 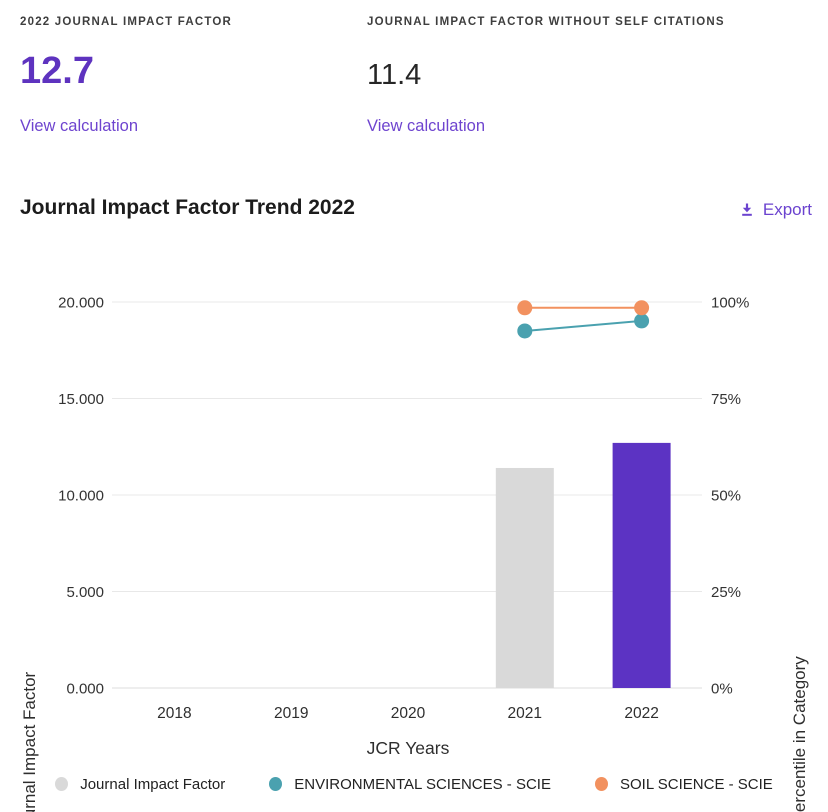 What do you see at coordinates (787, 209) in the screenshot?
I see `export-label: Export` at bounding box center [787, 209].